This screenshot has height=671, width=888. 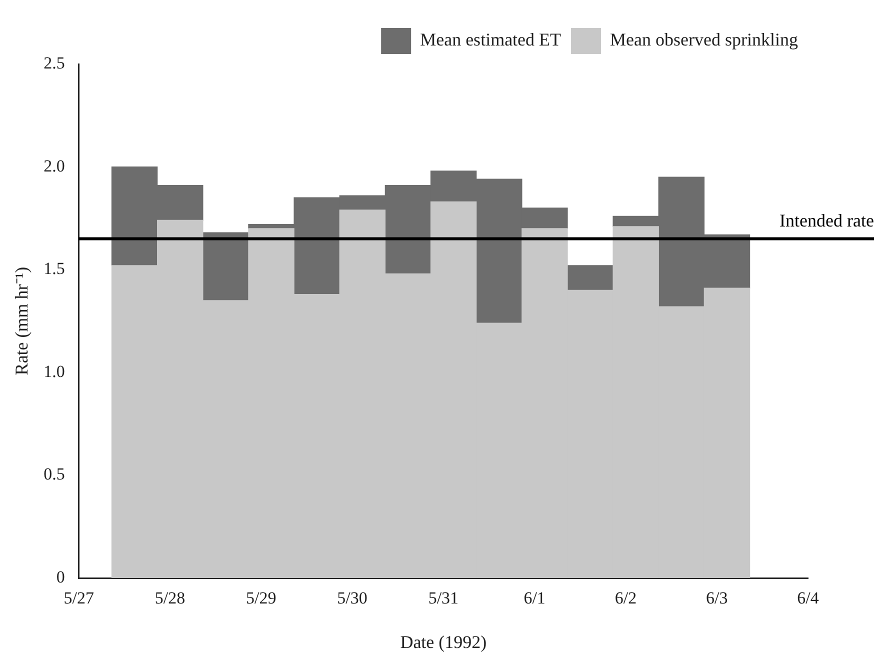 I want to click on x-tick-label: 6/3, so click(x=717, y=598).